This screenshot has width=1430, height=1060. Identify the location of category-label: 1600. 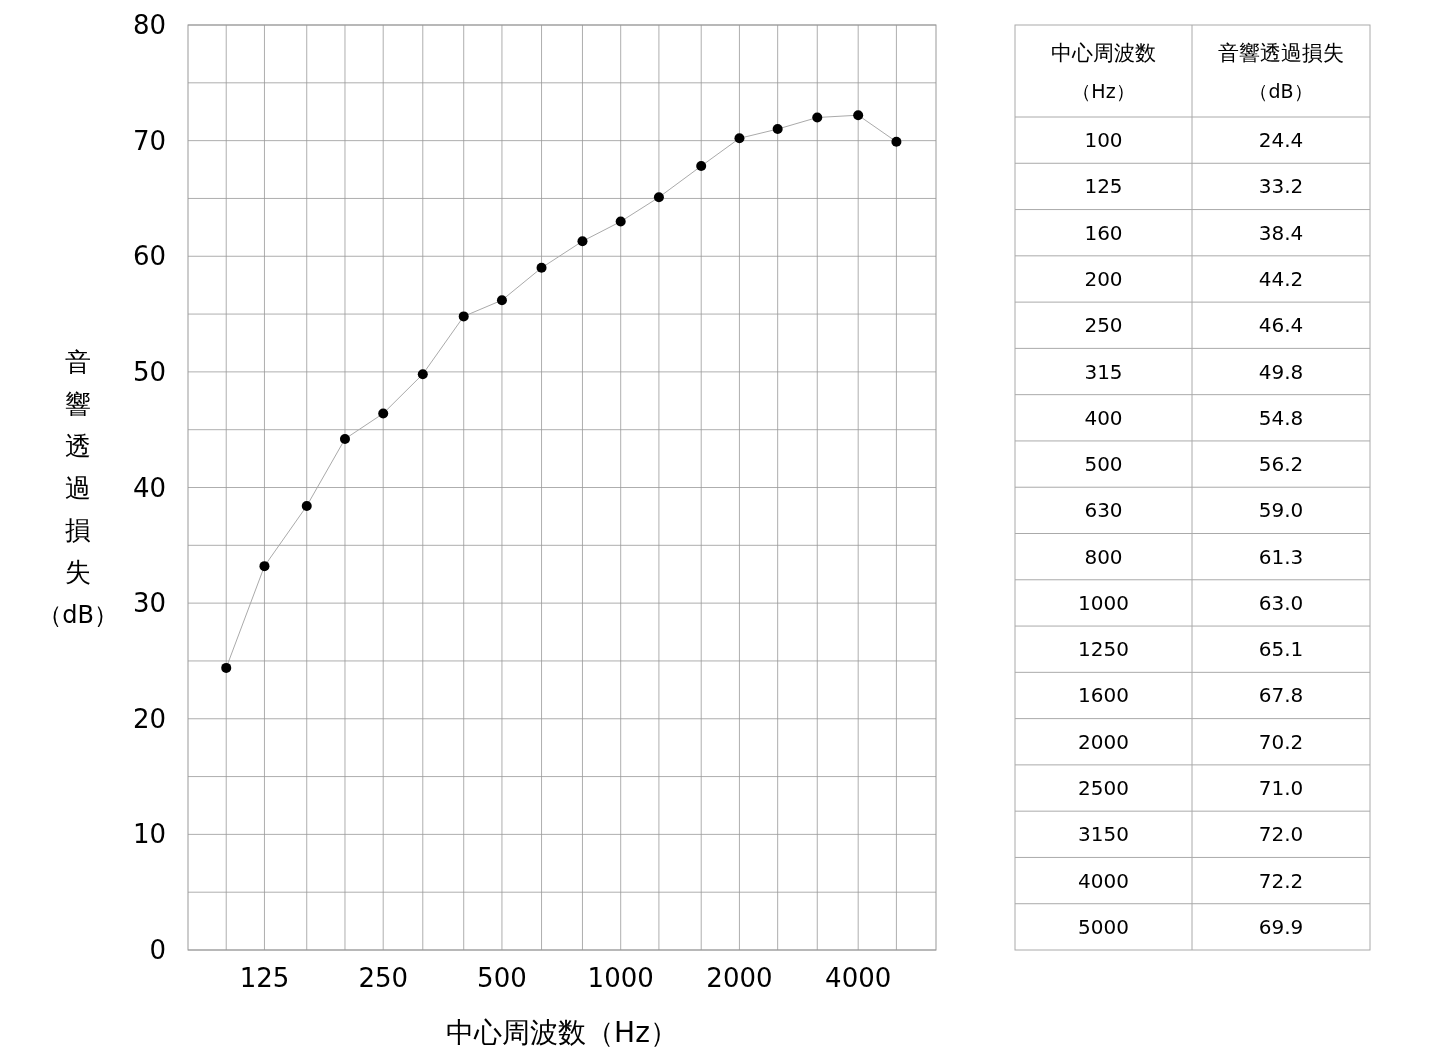
(1103, 695).